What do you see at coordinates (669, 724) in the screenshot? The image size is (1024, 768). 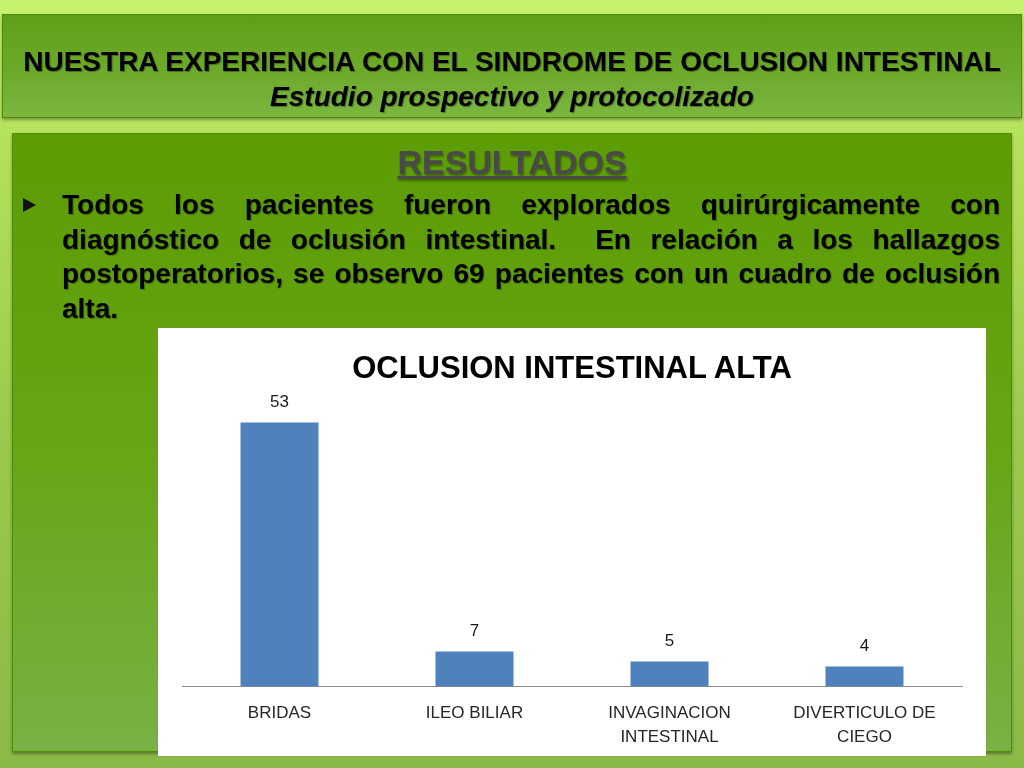 I see `x-tick-label: INVAGINACION INTESTINAL` at bounding box center [669, 724].